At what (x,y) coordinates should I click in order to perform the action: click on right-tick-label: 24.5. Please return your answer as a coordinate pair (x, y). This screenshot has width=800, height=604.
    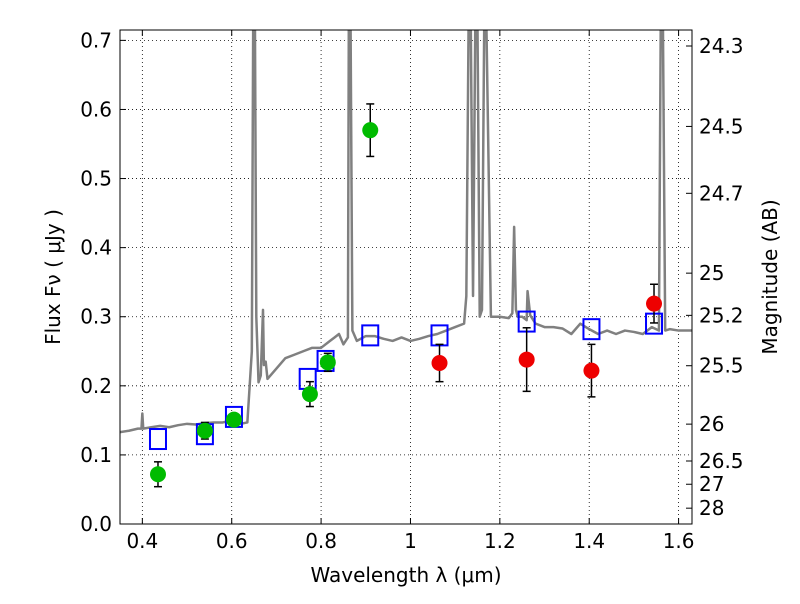
    Looking at the image, I should click on (721, 126).